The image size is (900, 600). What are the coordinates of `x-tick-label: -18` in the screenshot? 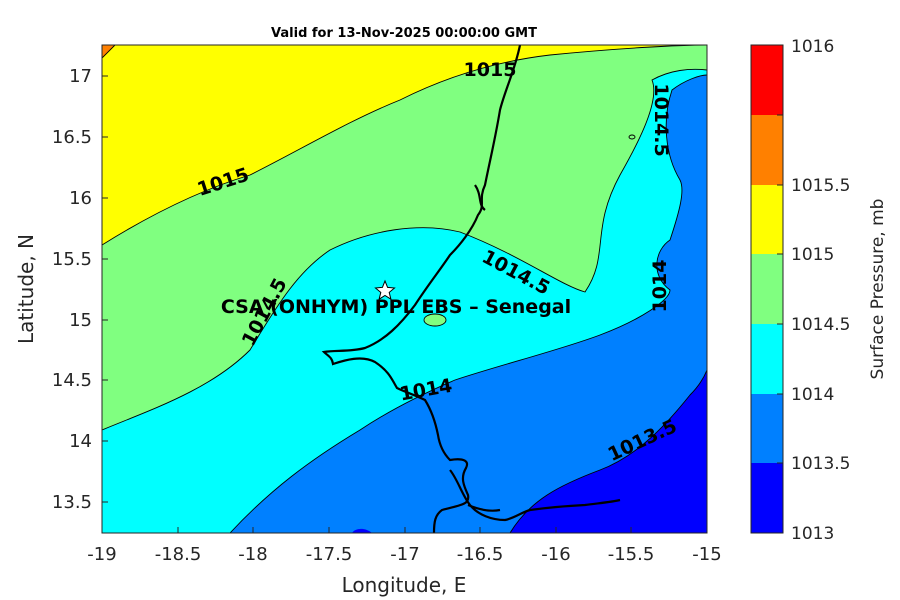 It's located at (252, 554).